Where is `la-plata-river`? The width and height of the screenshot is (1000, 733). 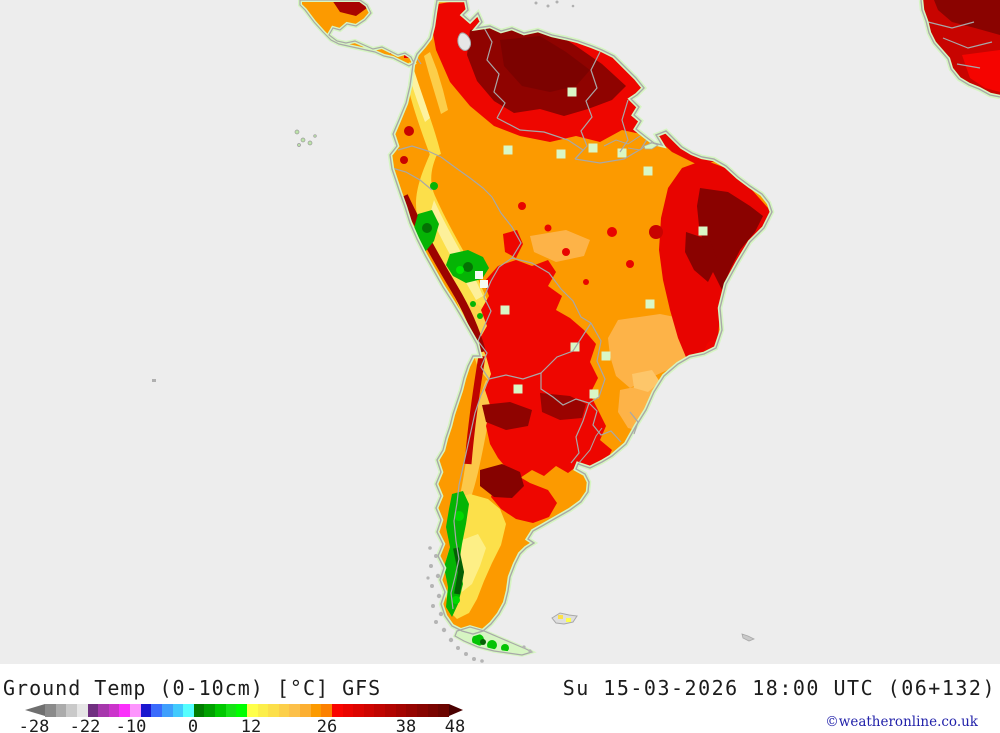
la-plata-river is located at coordinates (590, 446).